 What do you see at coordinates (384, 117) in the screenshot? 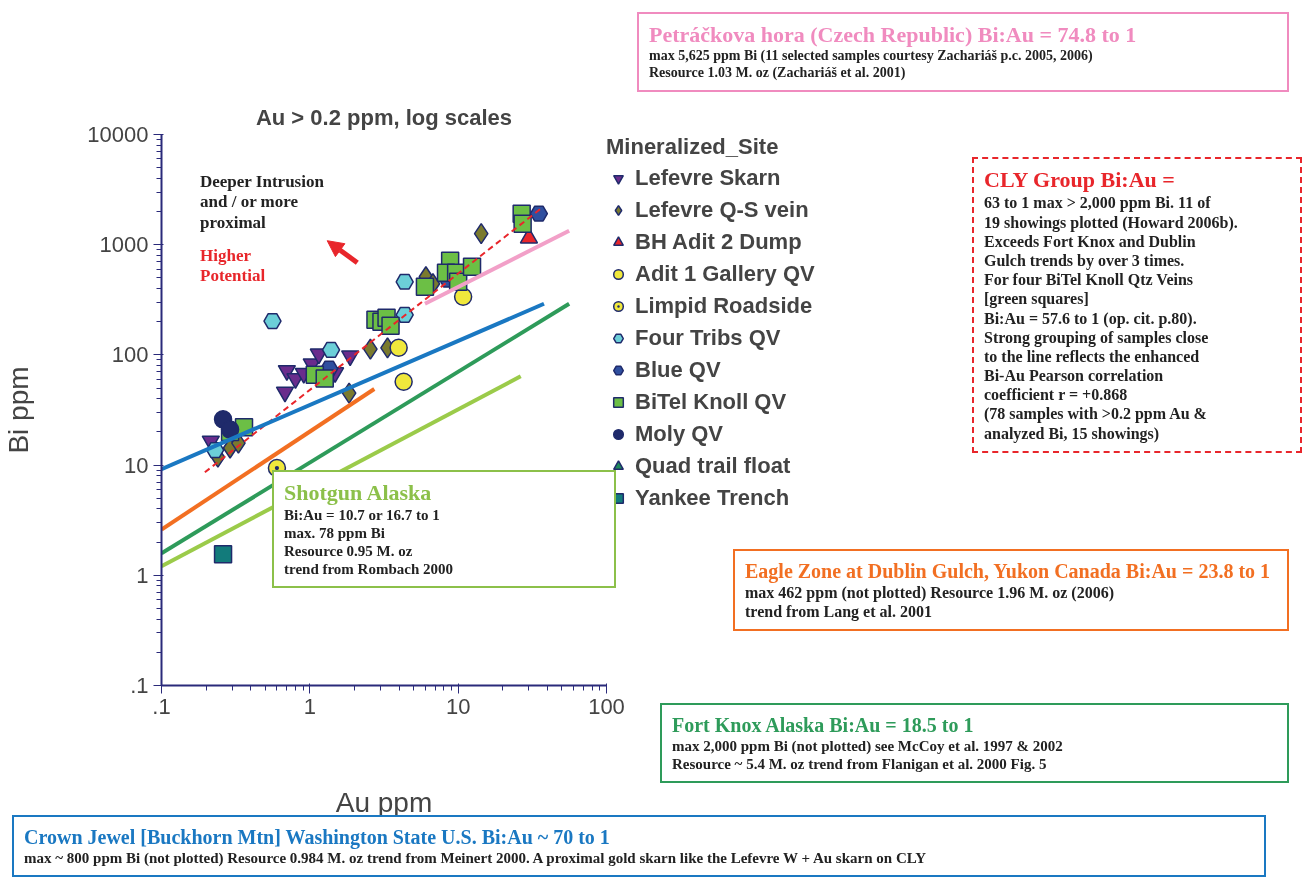
I see `chart-title: Au > 0.2 ppm, log scales` at bounding box center [384, 117].